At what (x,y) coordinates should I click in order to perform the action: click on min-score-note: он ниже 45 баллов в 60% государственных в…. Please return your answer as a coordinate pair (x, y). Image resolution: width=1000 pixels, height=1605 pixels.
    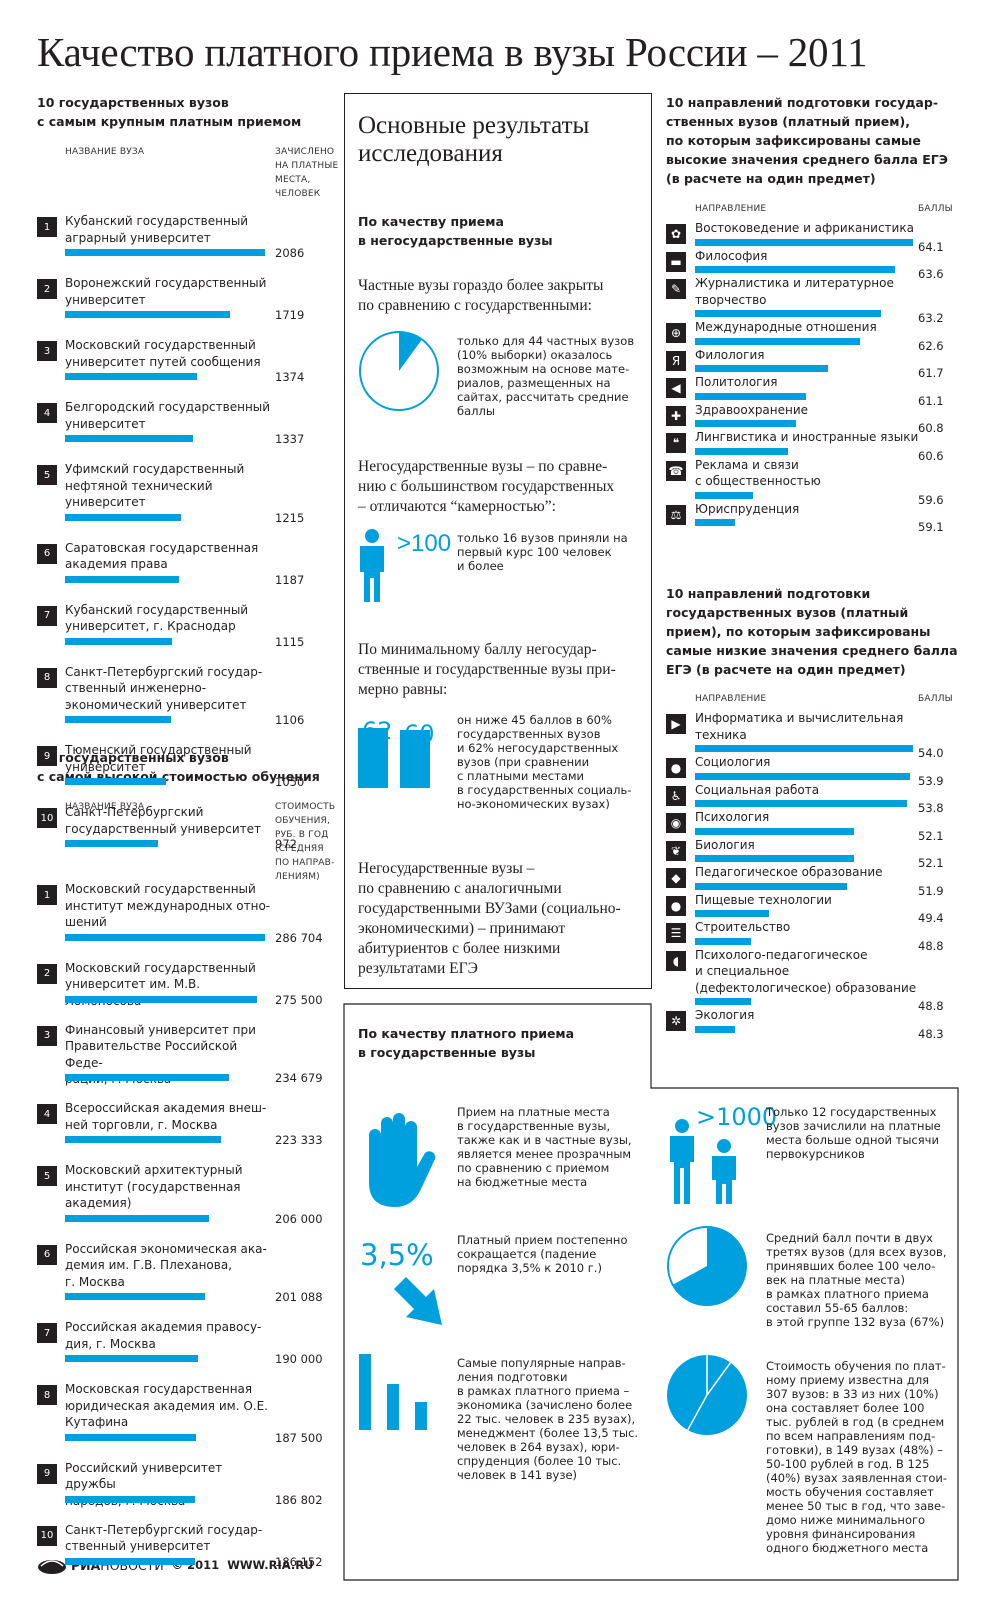
    Looking at the image, I should click on (544, 762).